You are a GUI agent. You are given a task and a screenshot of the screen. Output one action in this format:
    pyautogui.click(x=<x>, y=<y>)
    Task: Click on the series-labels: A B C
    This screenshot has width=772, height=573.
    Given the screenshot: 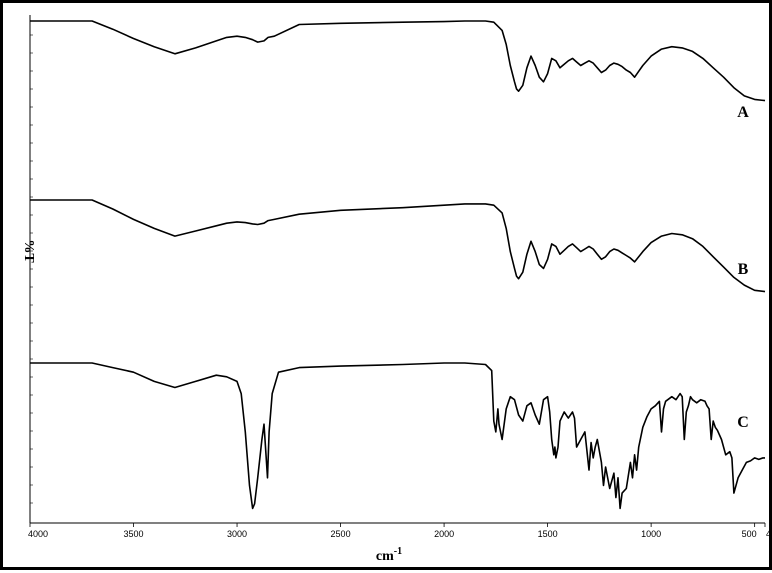 What is the action you would take?
    pyautogui.click(x=743, y=267)
    